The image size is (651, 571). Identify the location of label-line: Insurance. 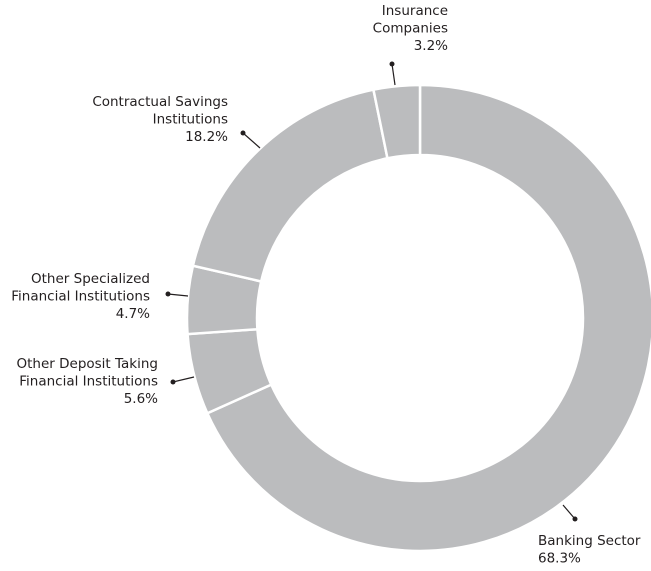
(415, 11).